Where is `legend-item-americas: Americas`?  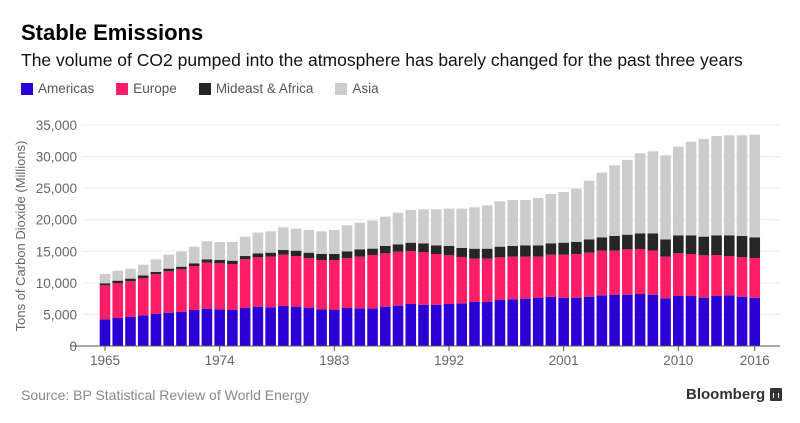 legend-item-americas: Americas is located at coordinates (57, 88).